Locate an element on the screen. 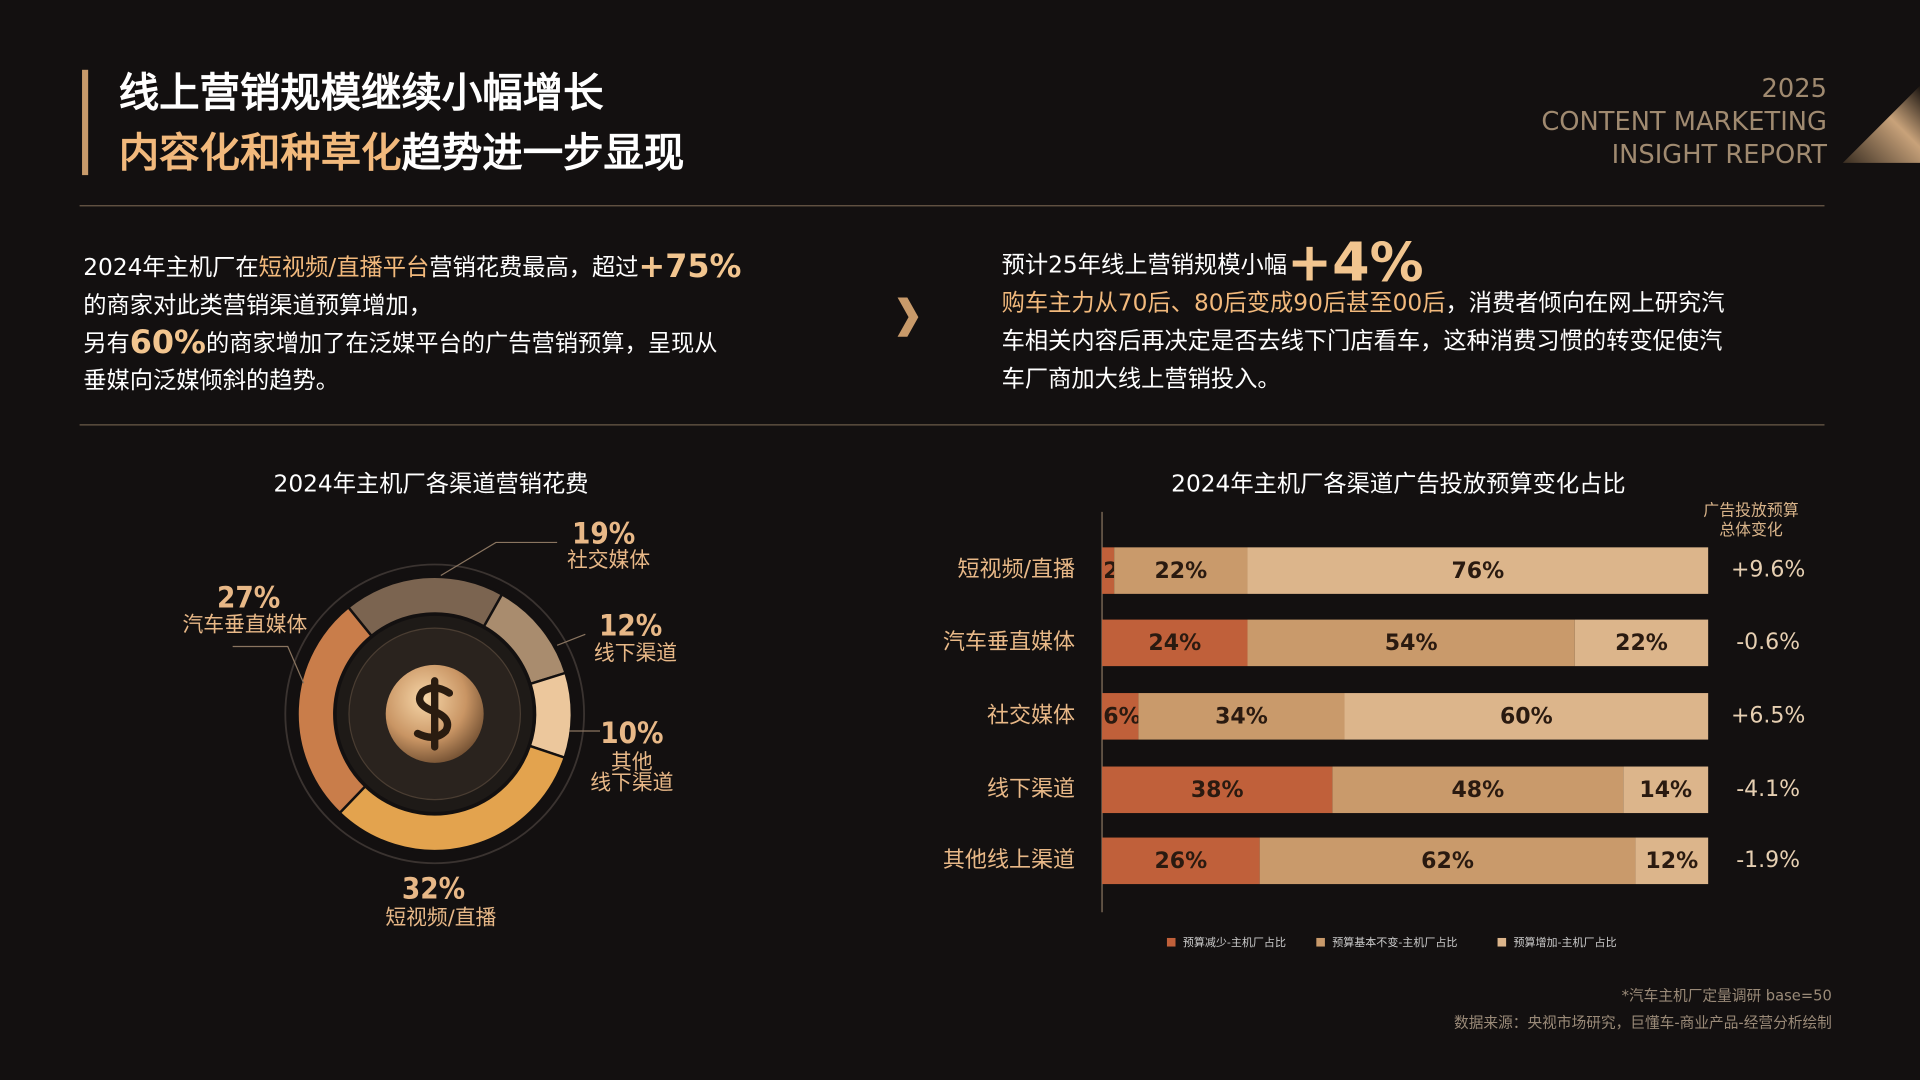 This screenshot has height=1080, width=1920. paragraph-line: 预计25年线上营销规模小幅+4% is located at coordinates (1213, 261).